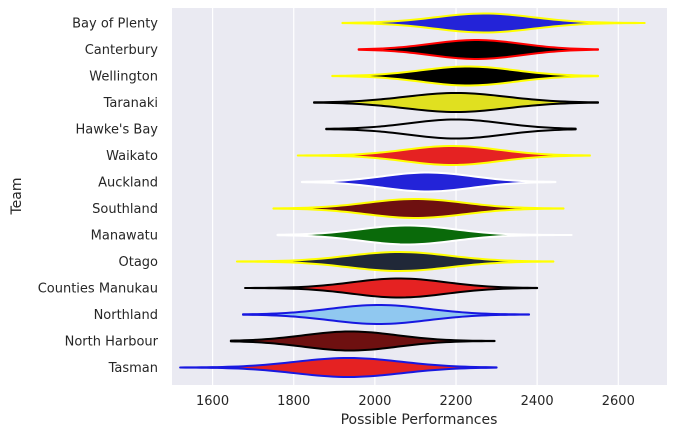 The image size is (677, 437). I want to click on y-tick-label: Manawatu, so click(124, 236).